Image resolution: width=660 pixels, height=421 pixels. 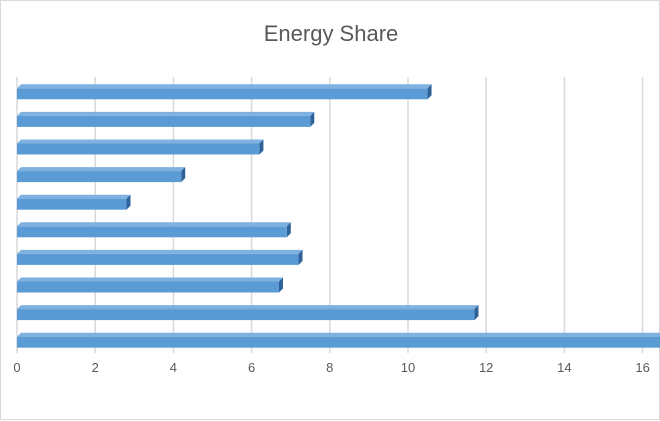 What do you see at coordinates (408, 367) in the screenshot?
I see `x-tick-label: 10` at bounding box center [408, 367].